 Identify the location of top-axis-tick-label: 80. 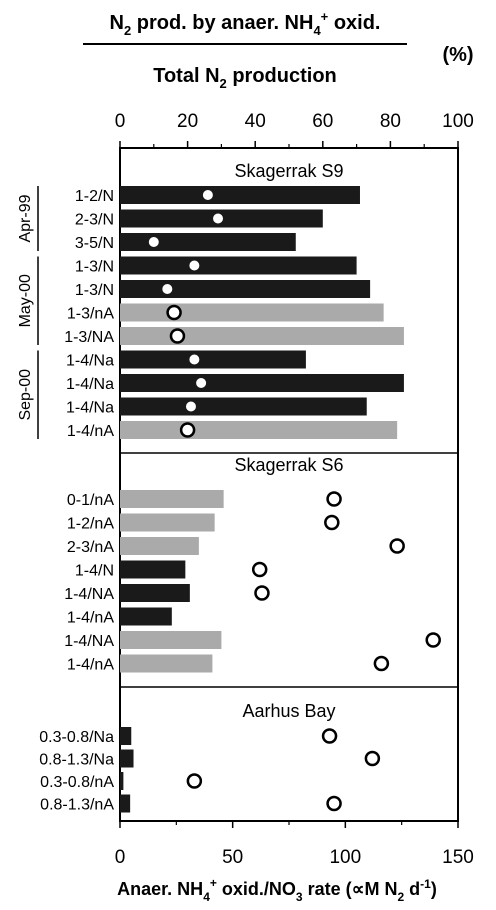
(390, 121).